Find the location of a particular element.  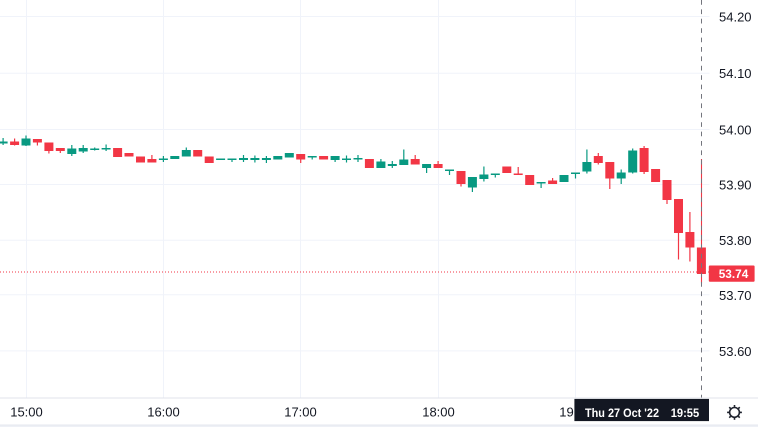

svg-text: 15:00 is located at coordinates (26, 412).